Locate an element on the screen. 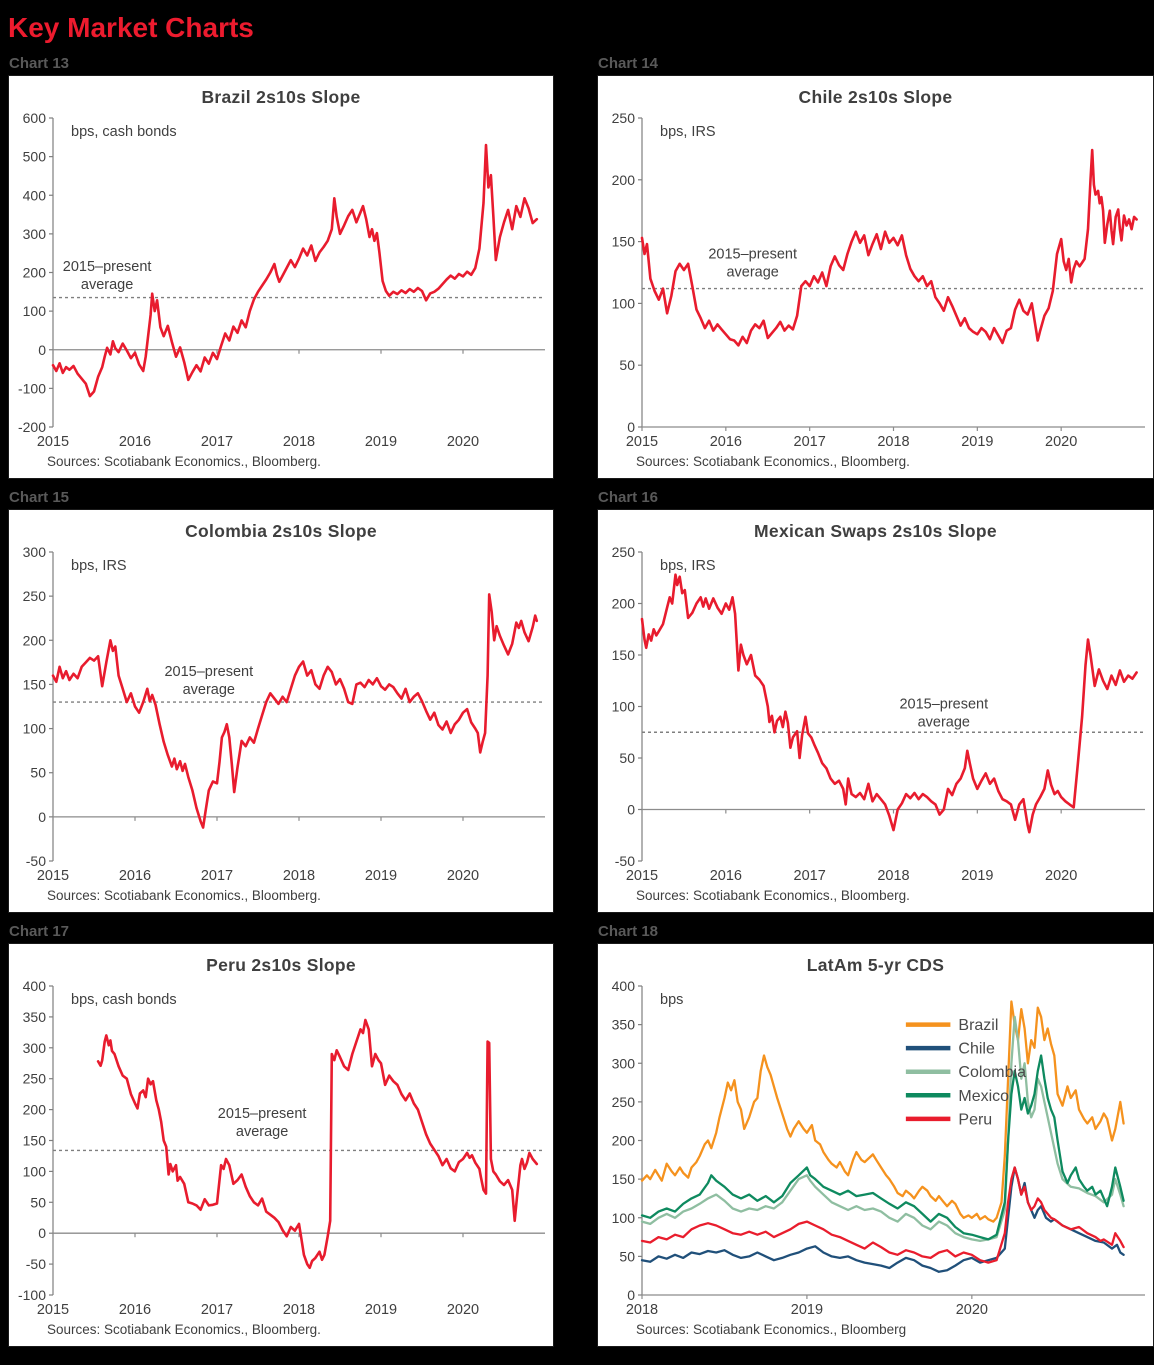  svg-text: Brazil is located at coordinates (978, 1025).